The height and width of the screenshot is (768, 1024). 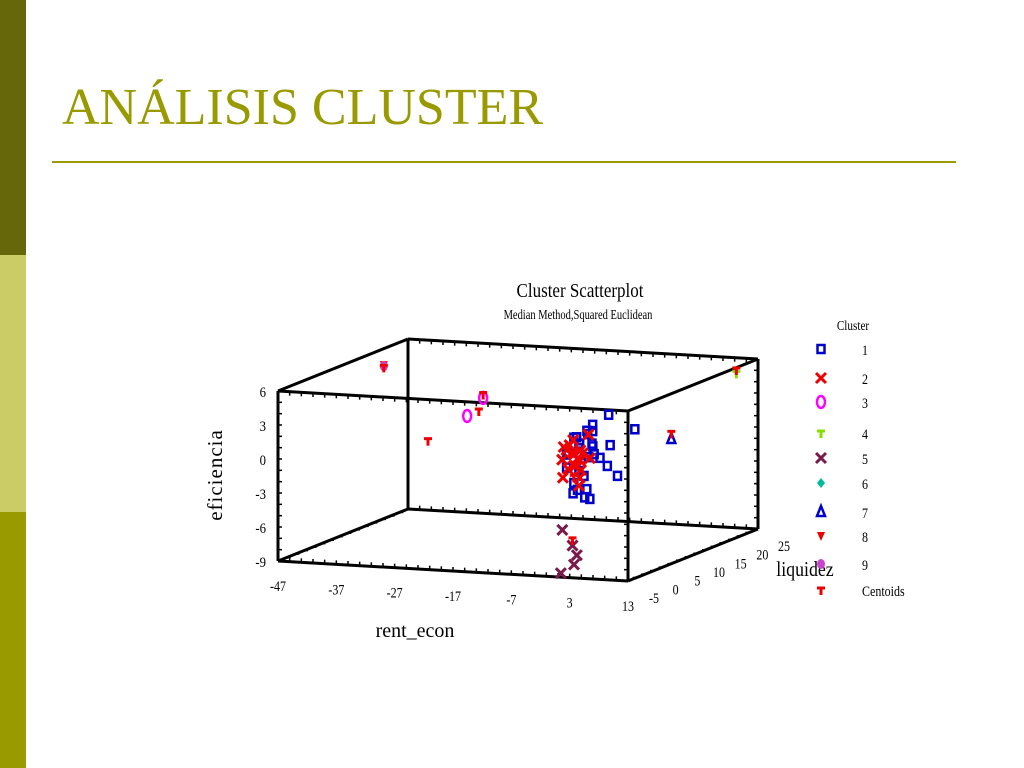 What do you see at coordinates (303, 107) in the screenshot?
I see `slide-title: ANÁLISIS CLUSTER` at bounding box center [303, 107].